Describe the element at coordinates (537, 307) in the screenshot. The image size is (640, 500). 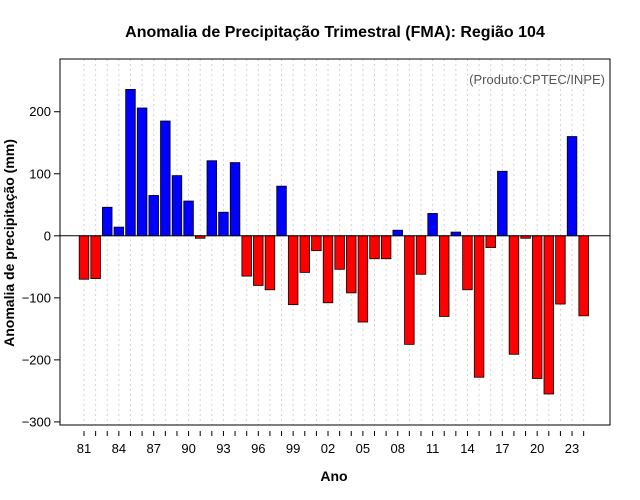
I see `bar-2020` at that location.